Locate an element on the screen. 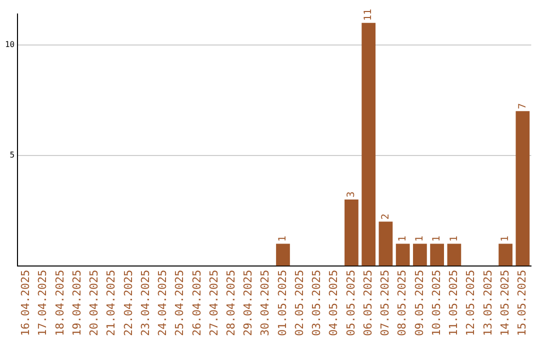 This screenshot has height=340, width=540. x-tick-label: 03.05.2025 is located at coordinates (317, 303).